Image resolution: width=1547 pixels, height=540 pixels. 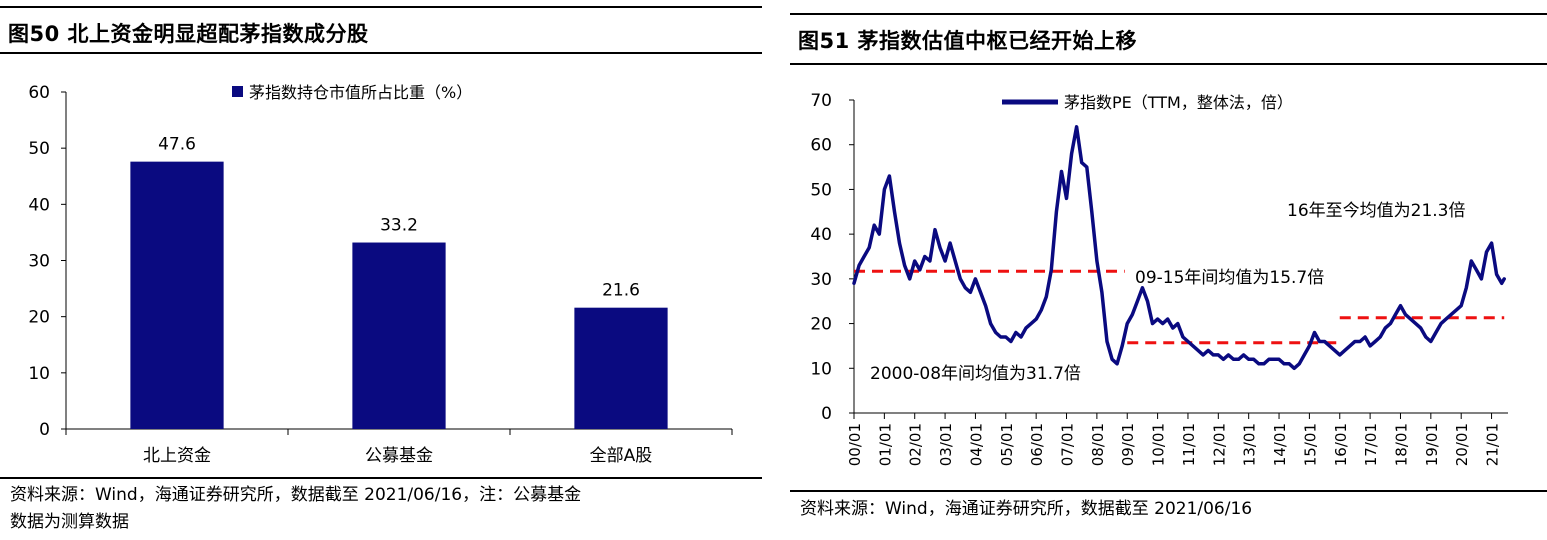 What do you see at coordinates (1098, 444) in the screenshot?
I see `x-tick-label: 08/01` at bounding box center [1098, 444].